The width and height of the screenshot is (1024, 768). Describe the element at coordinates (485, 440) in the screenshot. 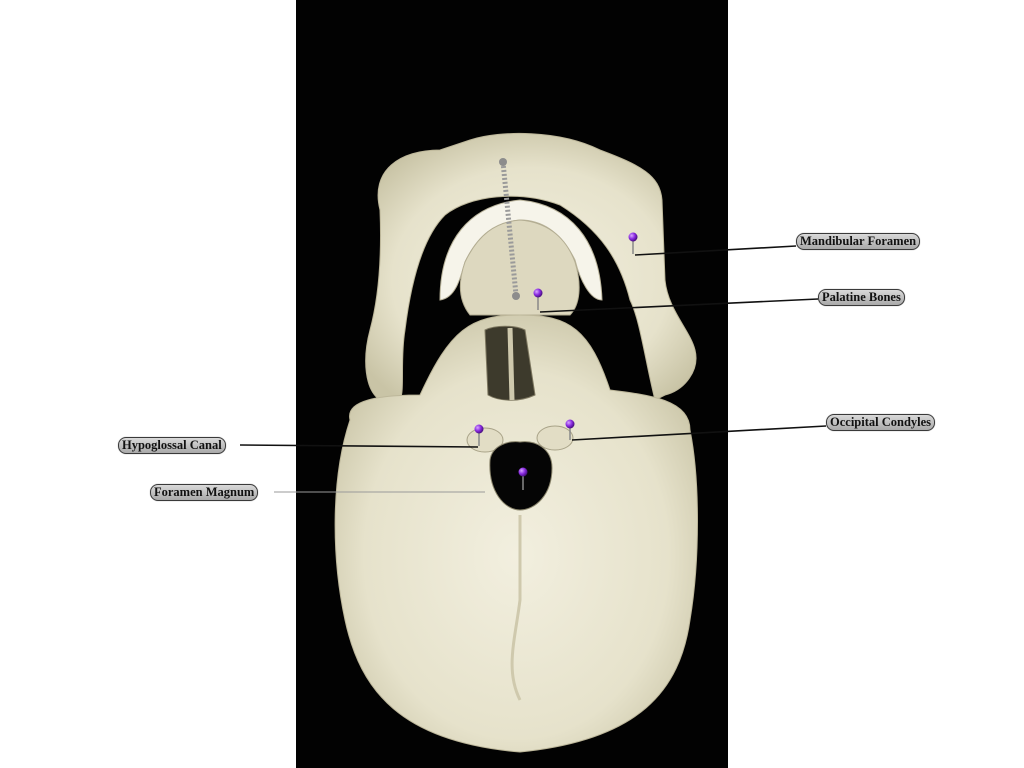

I see `left-condyle` at that location.